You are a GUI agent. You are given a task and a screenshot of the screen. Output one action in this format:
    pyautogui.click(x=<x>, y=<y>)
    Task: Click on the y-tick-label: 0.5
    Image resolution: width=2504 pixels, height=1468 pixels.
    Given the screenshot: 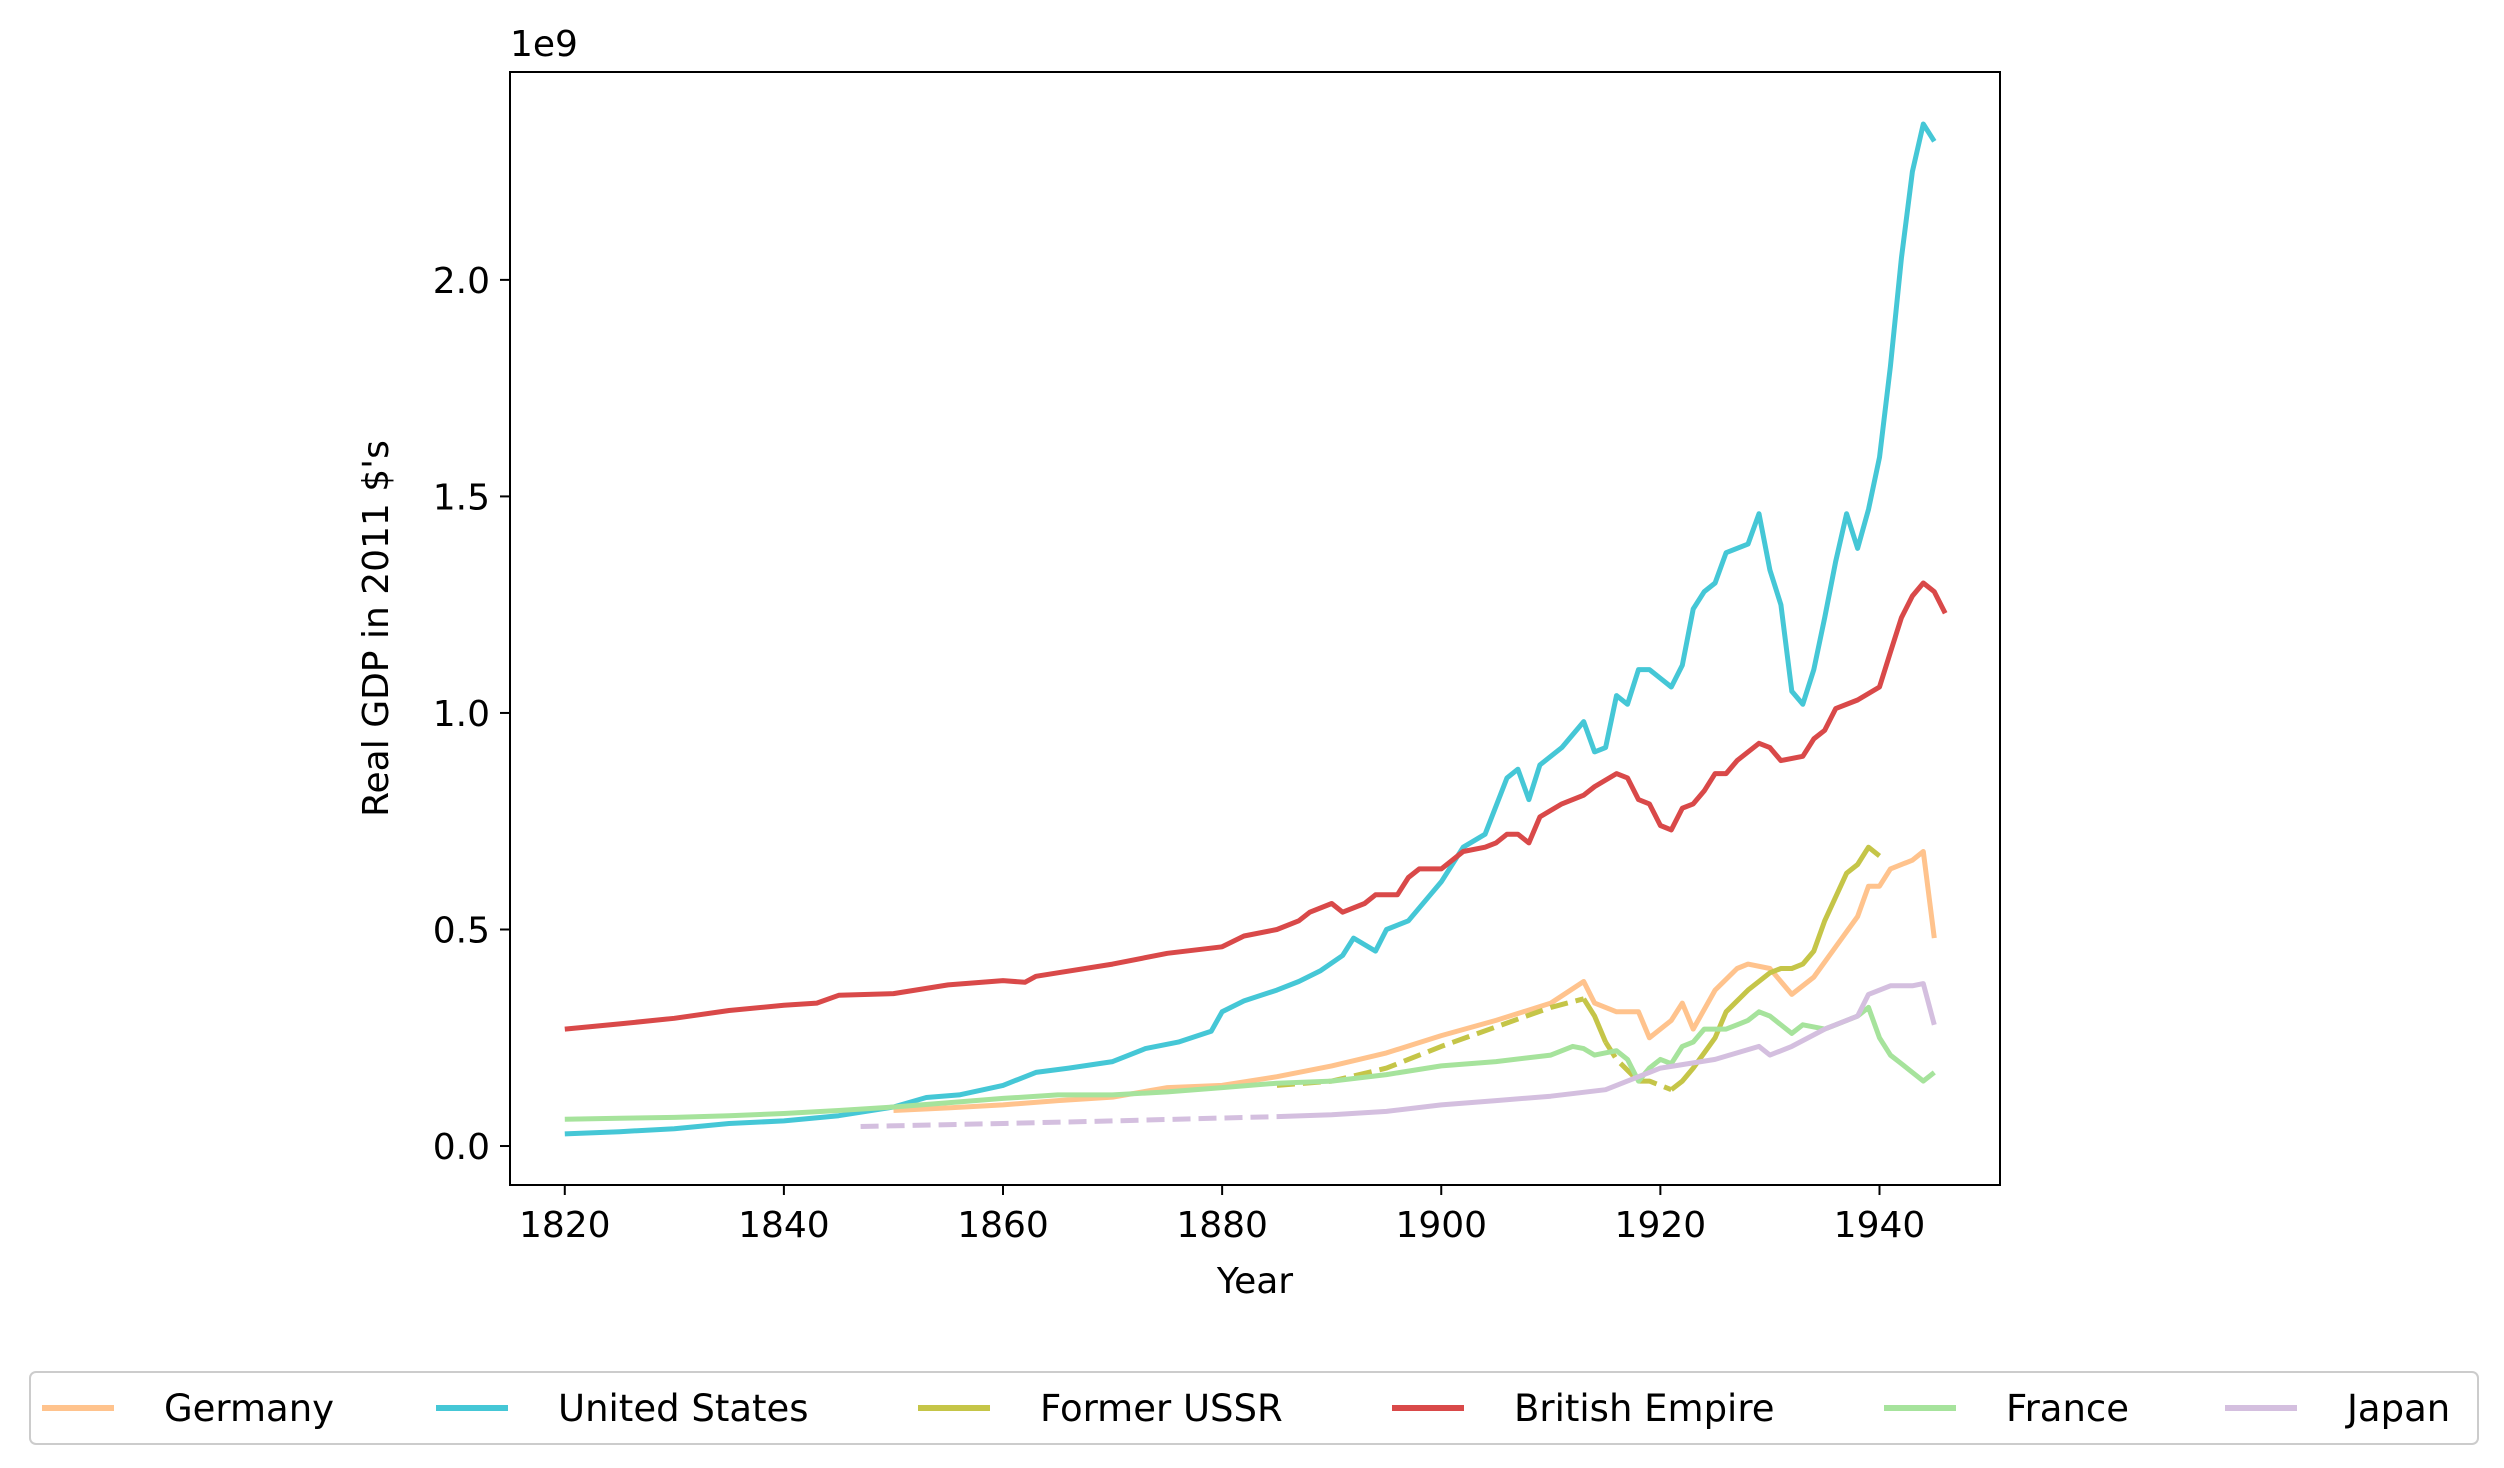 What is the action you would take?
    pyautogui.click(x=461, y=930)
    